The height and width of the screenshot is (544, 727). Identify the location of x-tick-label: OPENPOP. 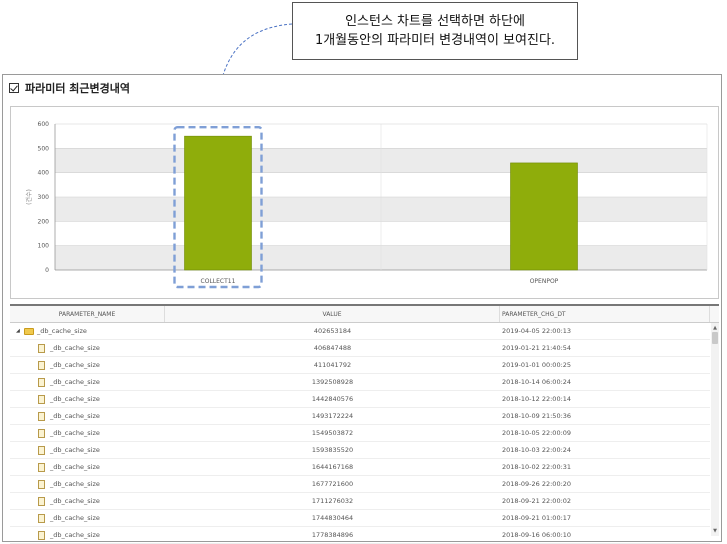
(544, 281).